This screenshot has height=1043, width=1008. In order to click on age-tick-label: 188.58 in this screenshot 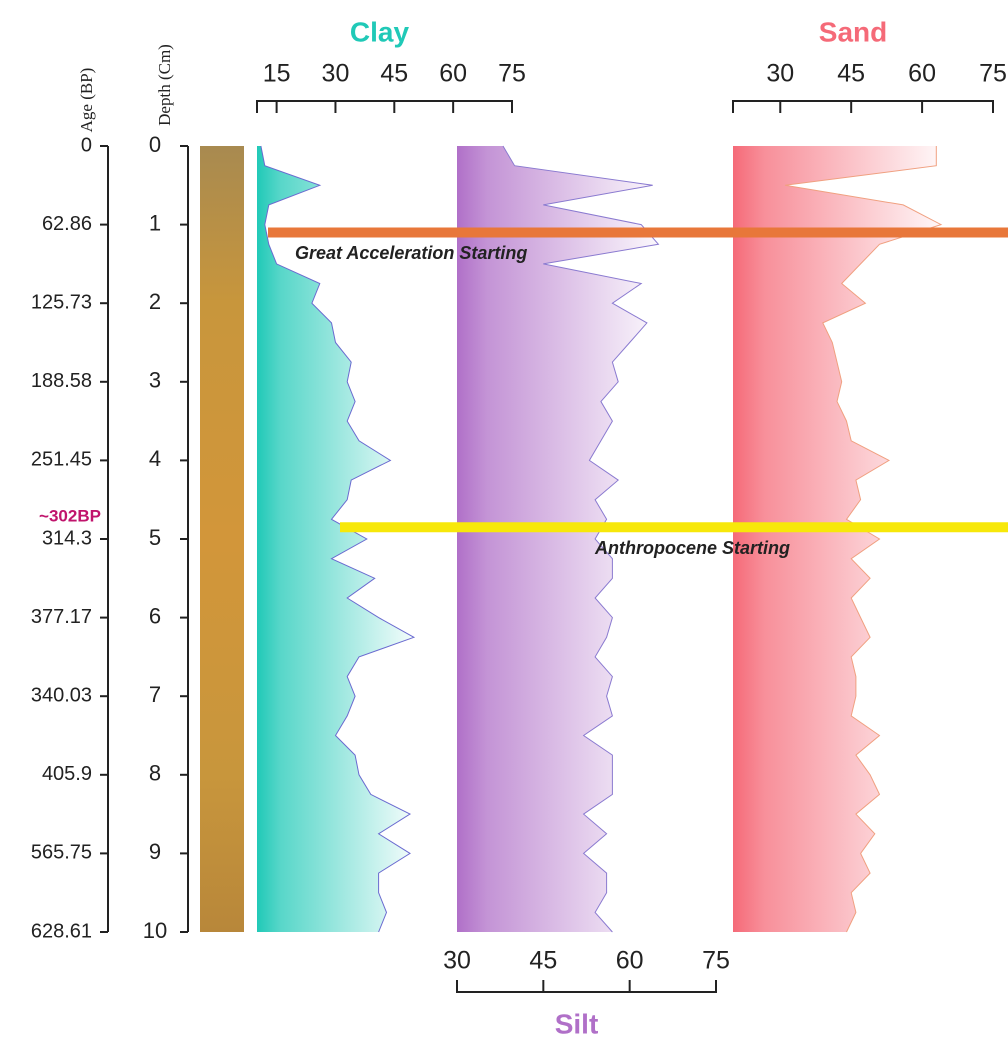, I will do `click(61, 381)`.